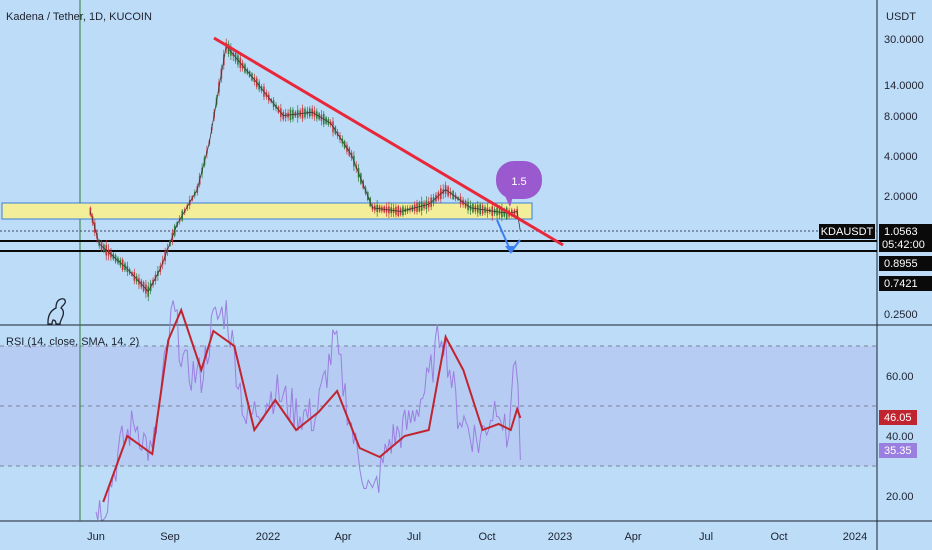  Describe the element at coordinates (72, 342) in the screenshot. I see `rsi-indicator-title: RSI (14, close, SMA, 14, 2)` at that location.